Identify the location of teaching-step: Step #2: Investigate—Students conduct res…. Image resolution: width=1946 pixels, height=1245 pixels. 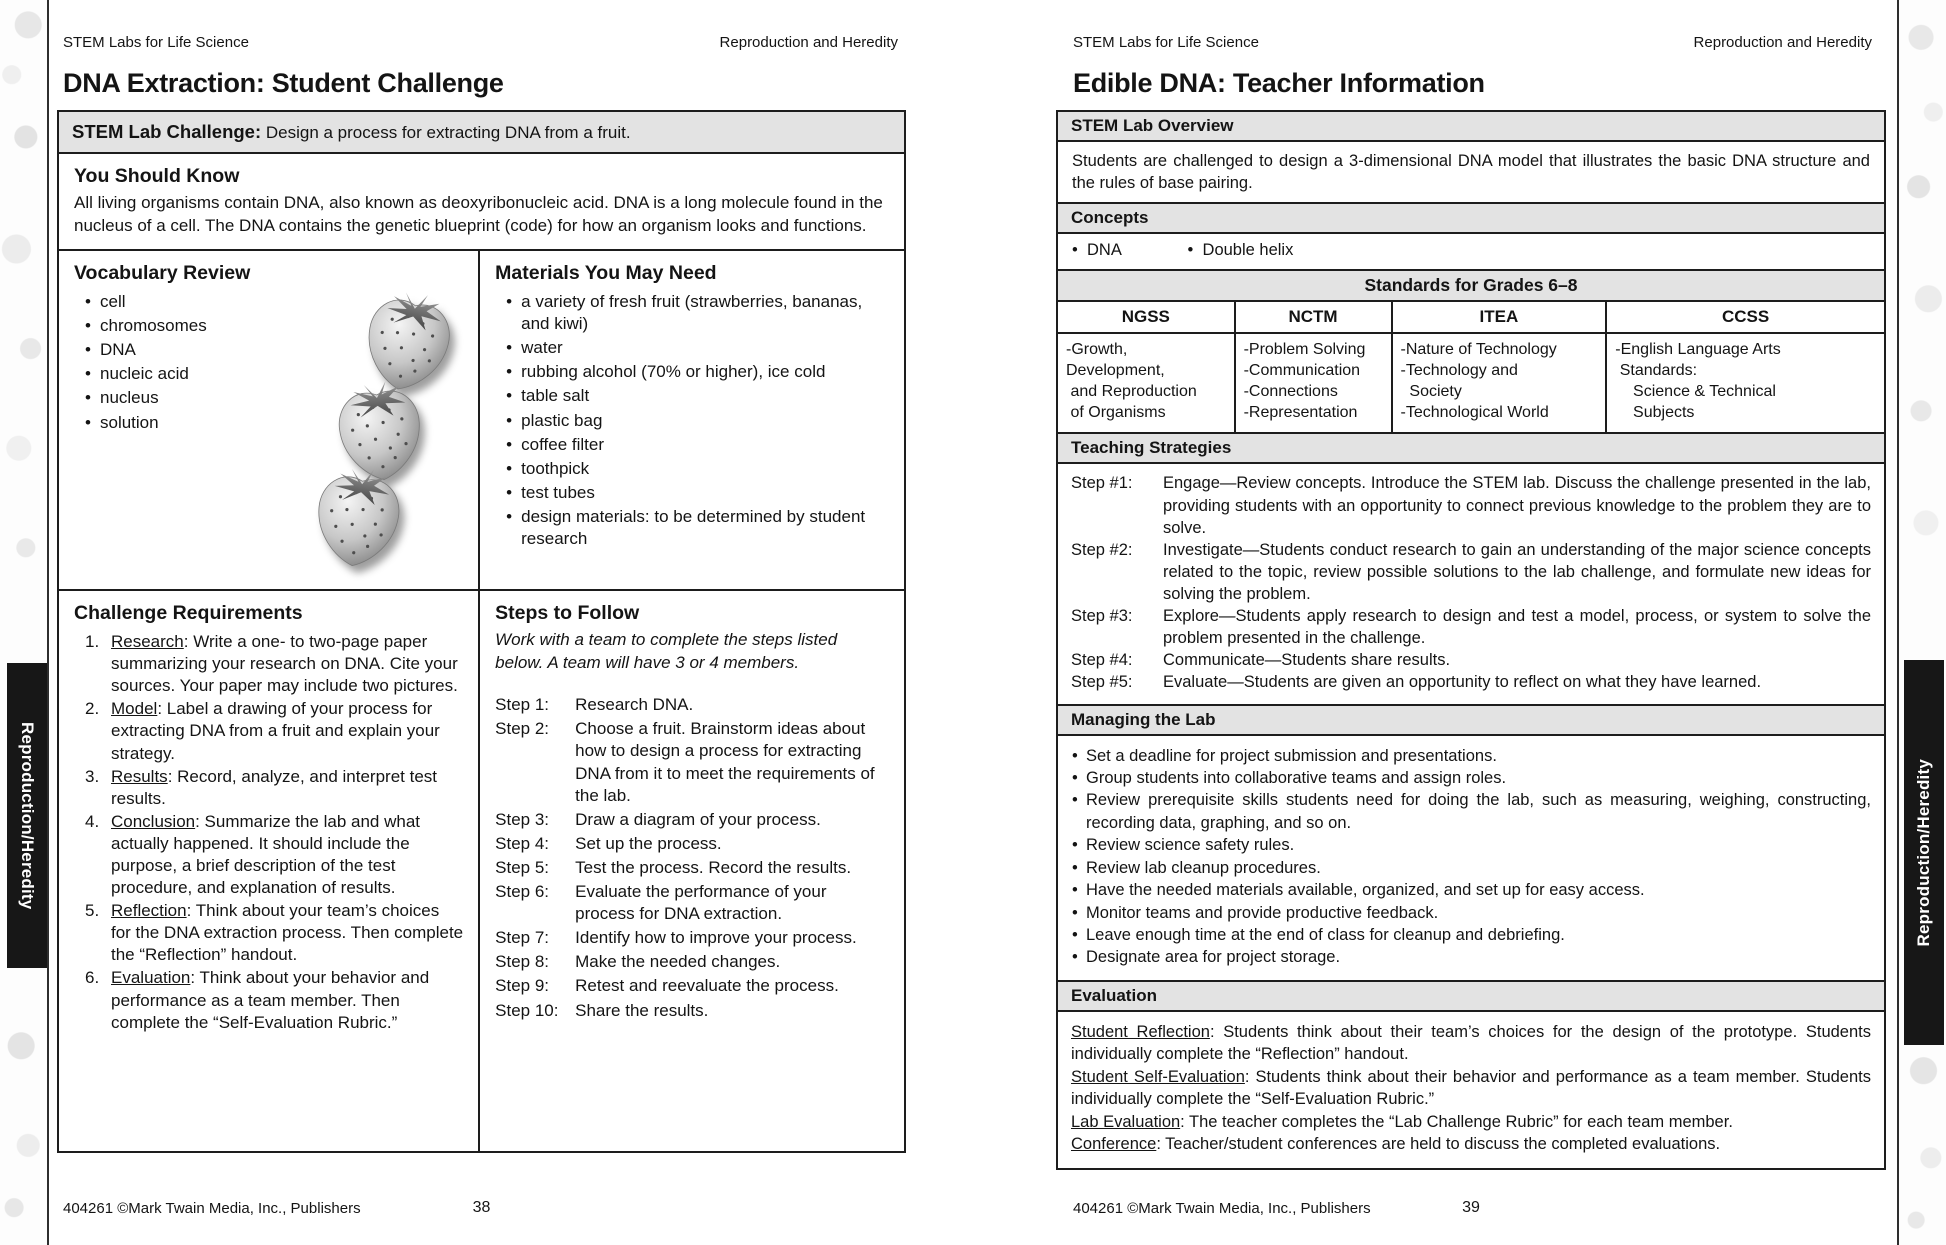
(1471, 571).